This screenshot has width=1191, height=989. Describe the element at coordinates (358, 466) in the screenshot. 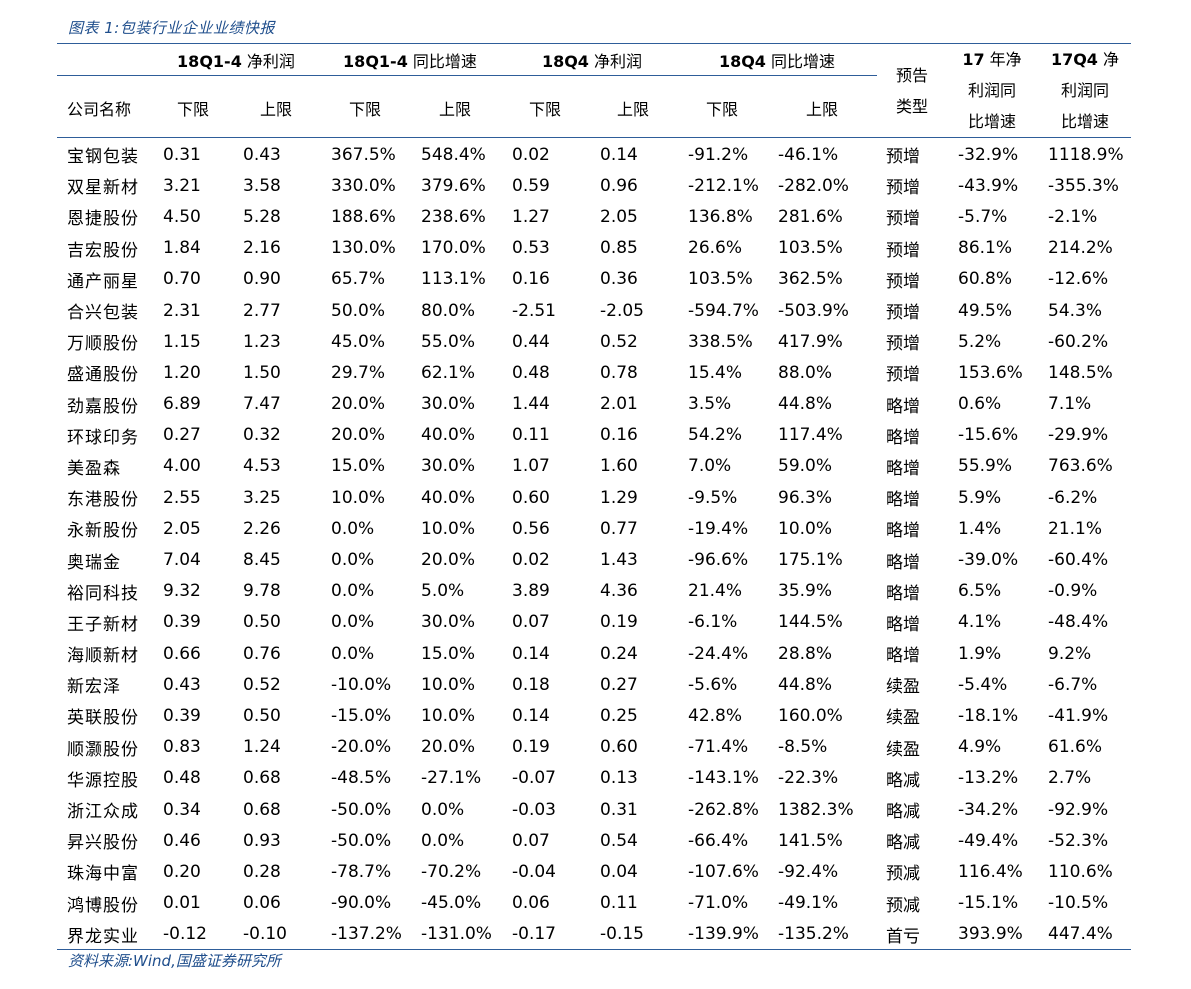

I see `cell-fy-growth-lower: 15.0%` at that location.